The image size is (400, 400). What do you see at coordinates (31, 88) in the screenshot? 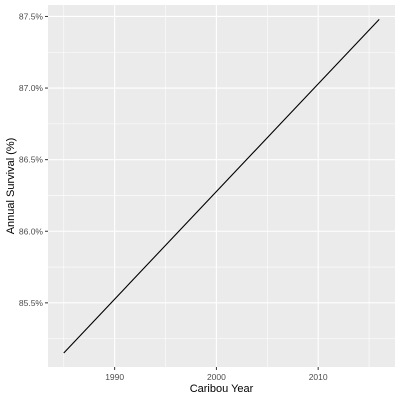
I see `y-tick-label: 87.0%` at bounding box center [31, 88].